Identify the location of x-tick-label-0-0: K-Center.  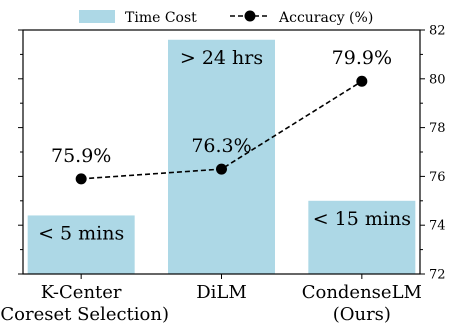
(81, 292).